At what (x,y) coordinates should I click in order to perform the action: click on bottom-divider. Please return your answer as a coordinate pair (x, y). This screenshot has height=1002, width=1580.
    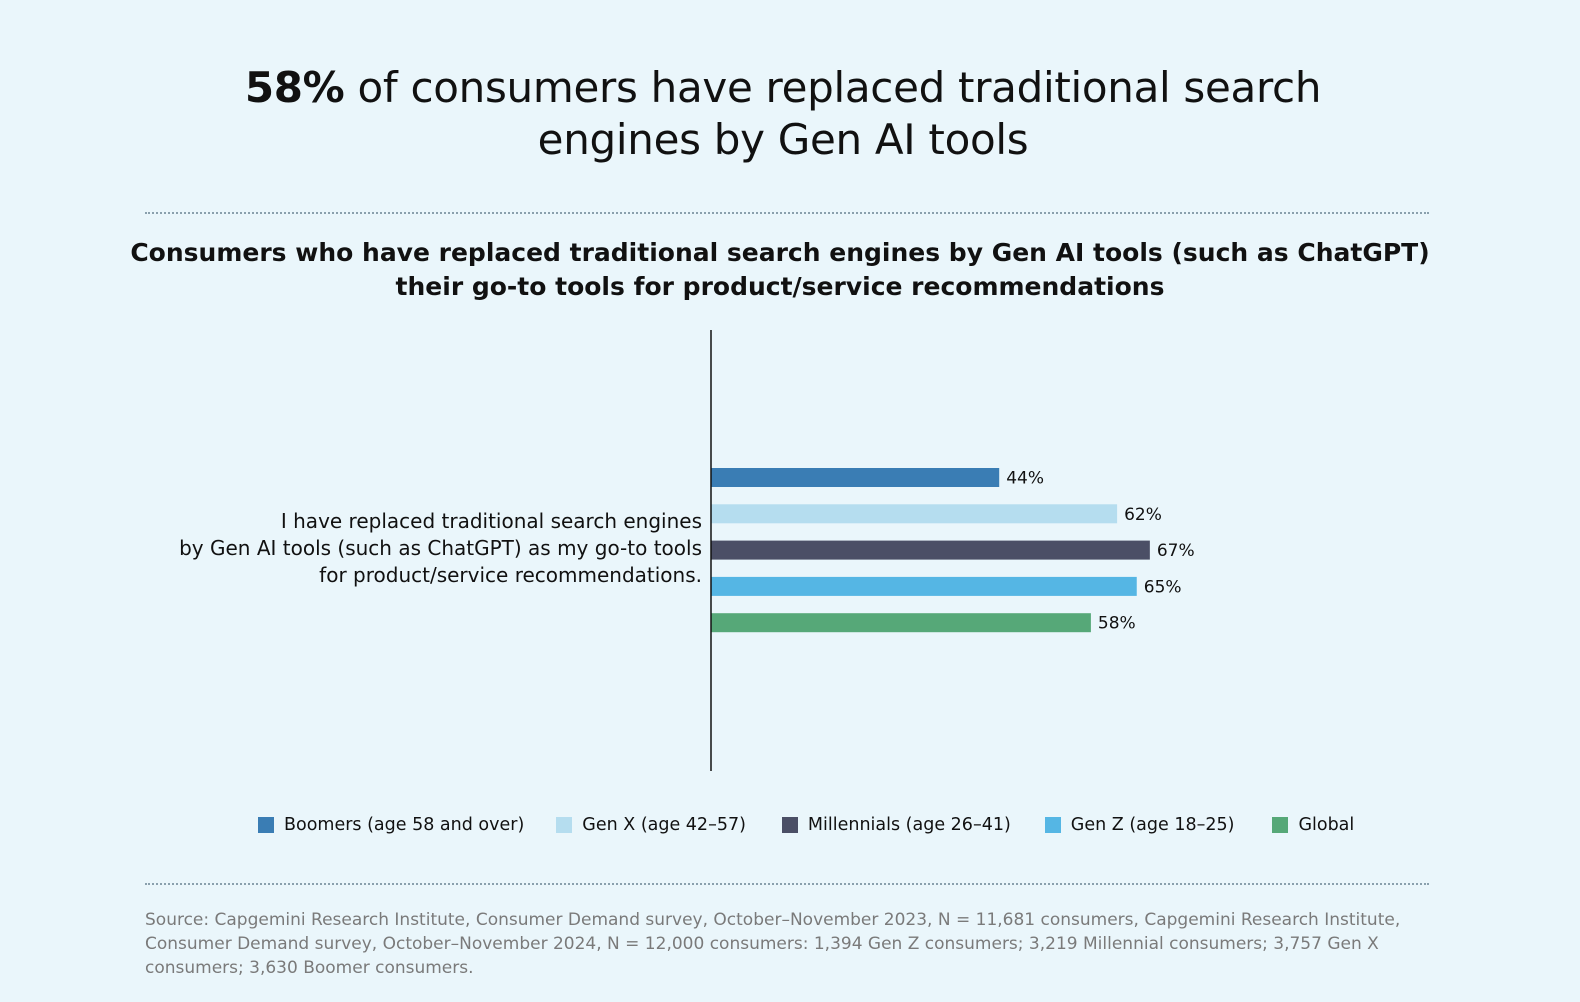
    Looking at the image, I should click on (787, 884).